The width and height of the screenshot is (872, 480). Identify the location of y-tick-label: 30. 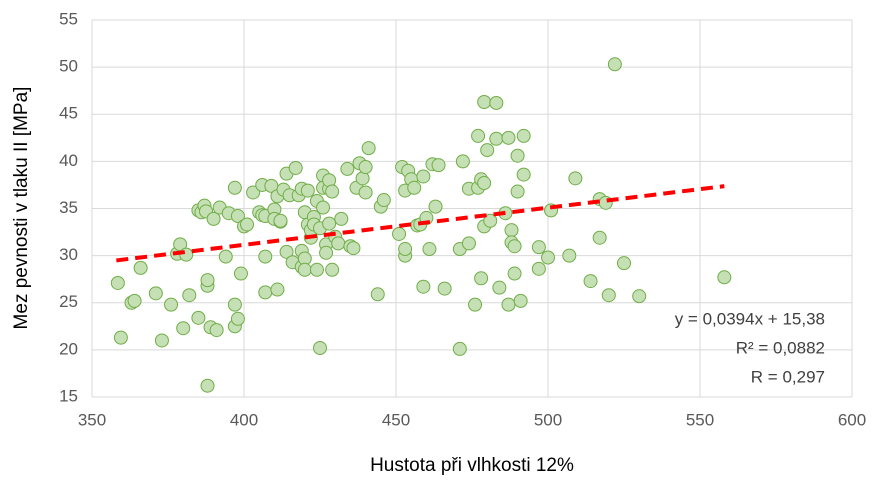
(68, 254).